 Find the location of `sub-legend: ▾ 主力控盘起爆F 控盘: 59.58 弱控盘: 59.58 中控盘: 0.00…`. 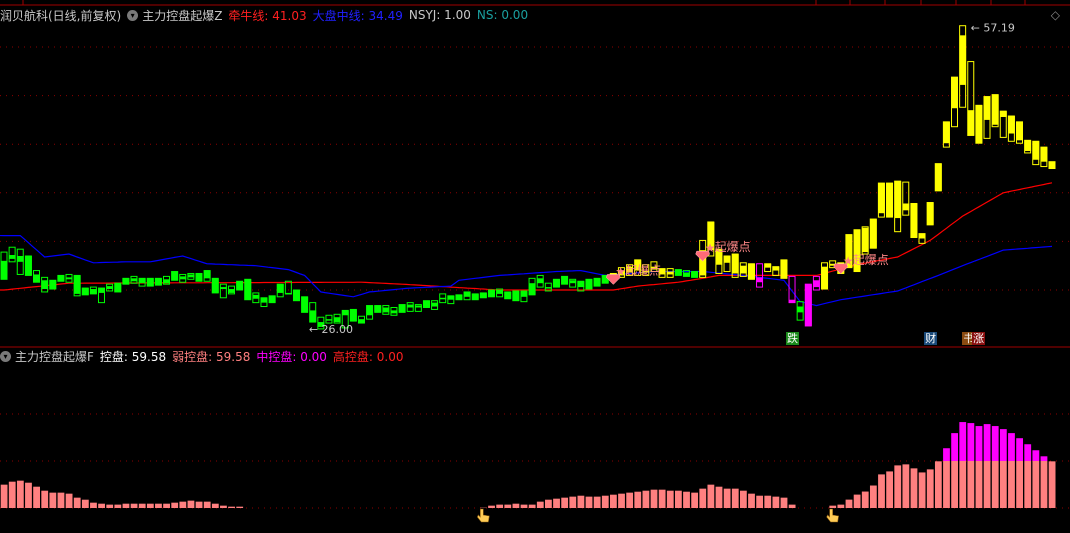

sub-legend: ▾ 主力控盘起爆F 控盘: 59.58 弱控盘: 59.58 中控盘: 0.00… is located at coordinates (205, 356).